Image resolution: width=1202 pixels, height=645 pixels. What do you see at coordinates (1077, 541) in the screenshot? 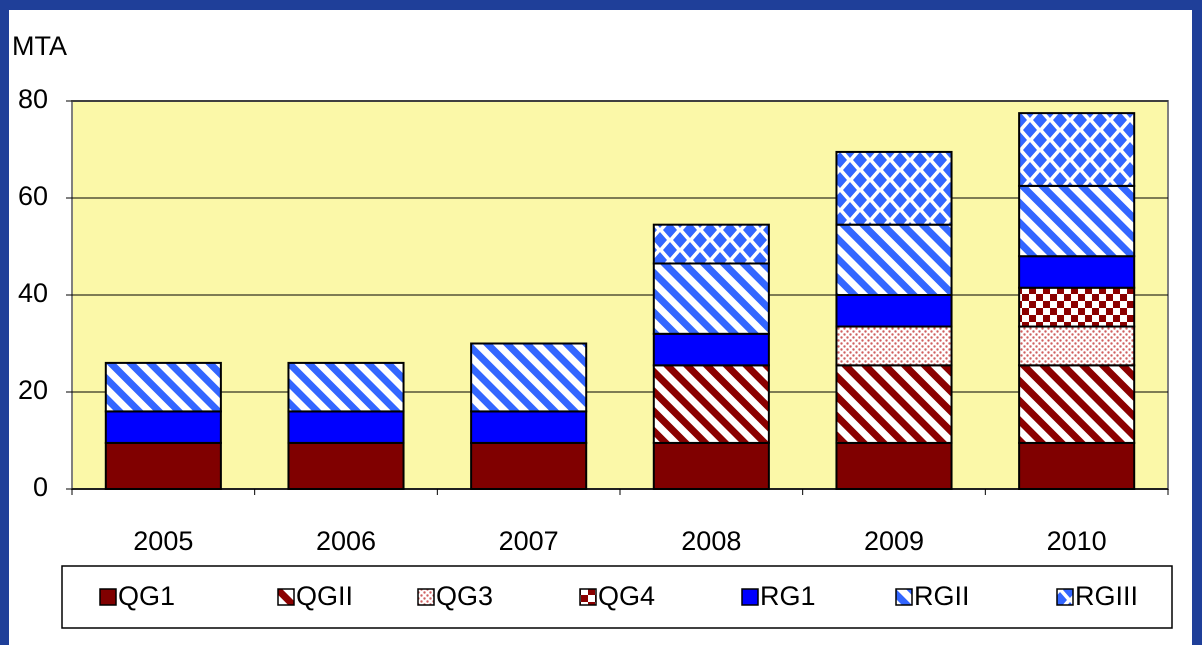
I see `x-tick-label: 2010` at bounding box center [1077, 541].